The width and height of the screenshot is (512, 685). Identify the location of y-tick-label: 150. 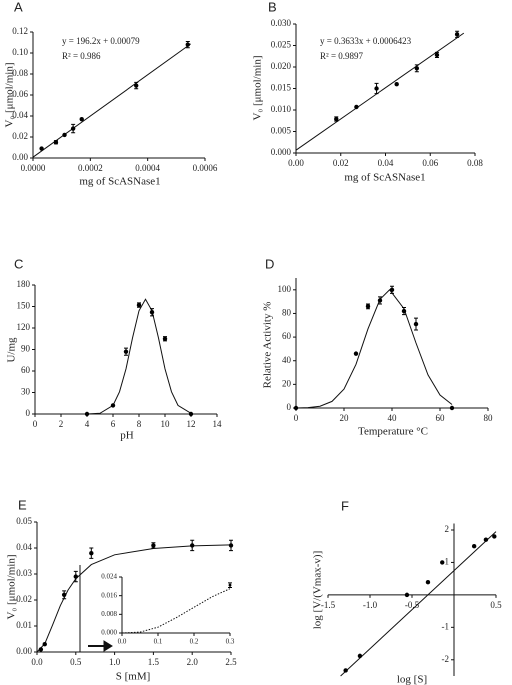
(24, 306).